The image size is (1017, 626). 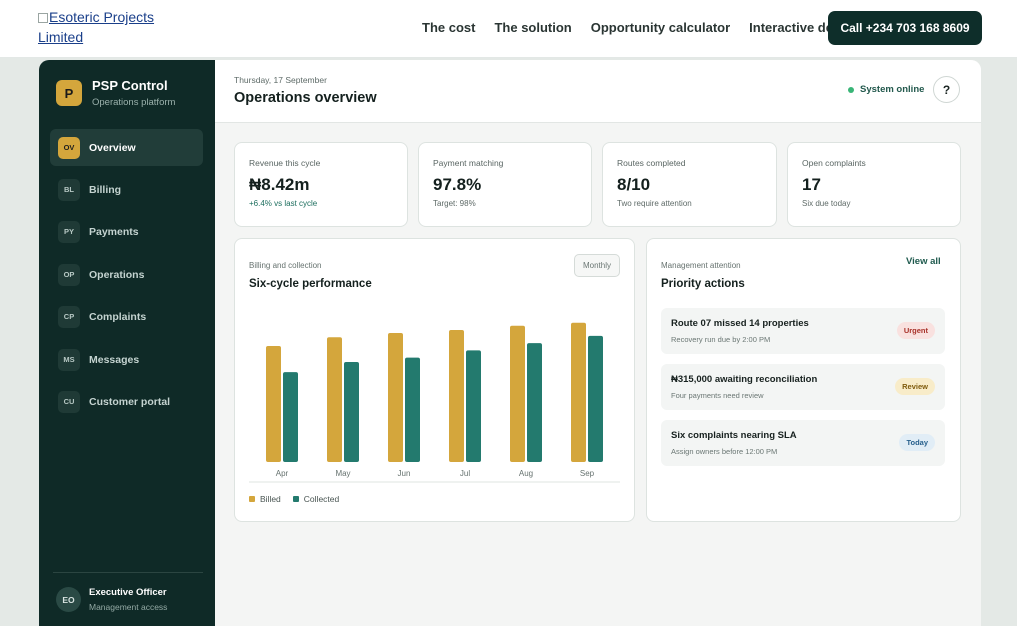 I want to click on nav-link-the-cost: The cost, so click(x=449, y=27).